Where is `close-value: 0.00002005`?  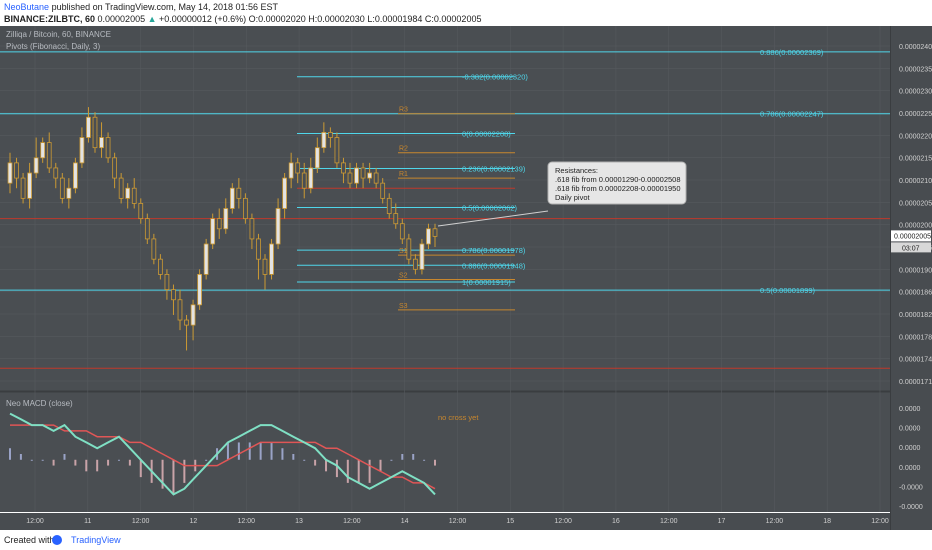
close-value: 0.00002005 is located at coordinates (457, 19).